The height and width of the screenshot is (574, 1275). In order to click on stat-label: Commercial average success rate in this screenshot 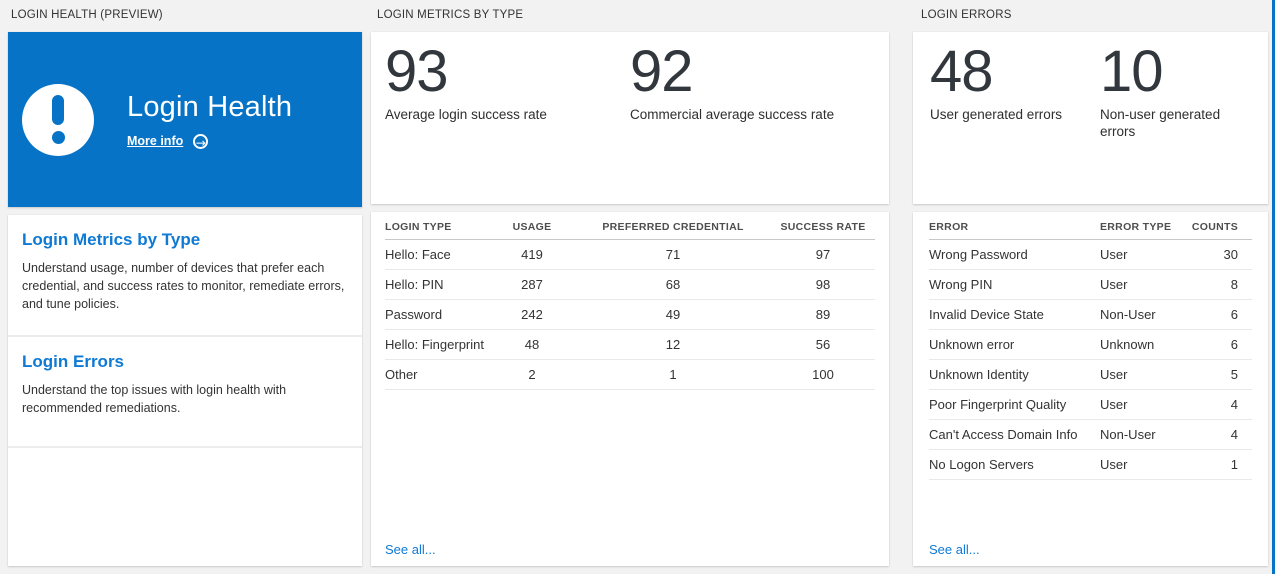, I will do `click(732, 114)`.